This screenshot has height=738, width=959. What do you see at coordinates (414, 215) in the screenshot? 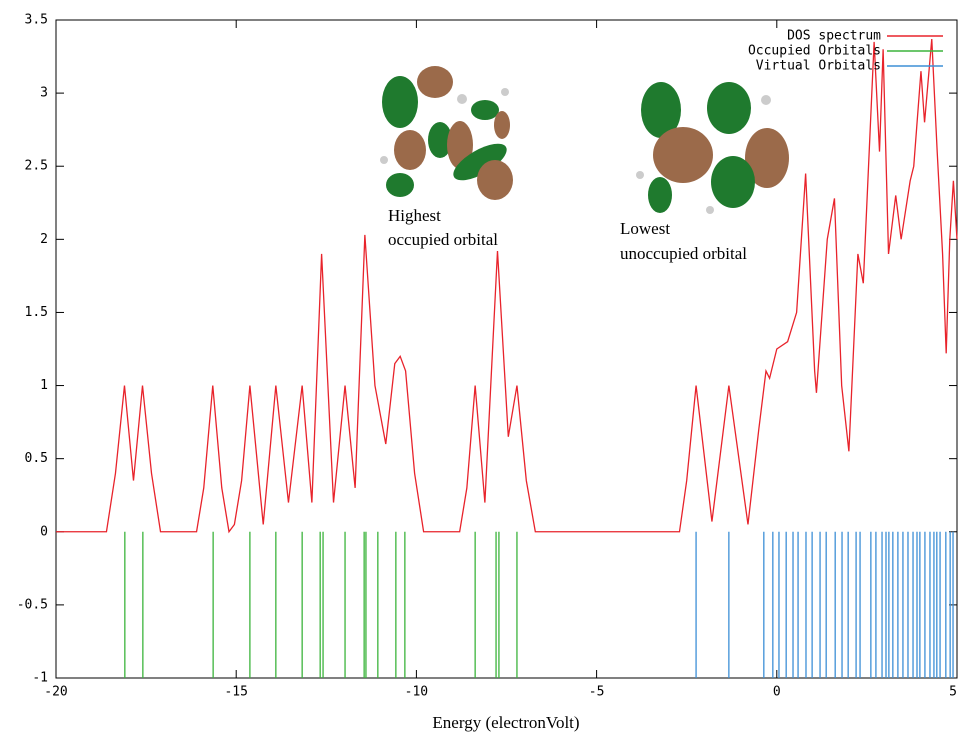
I see `annotation: Highest` at bounding box center [414, 215].